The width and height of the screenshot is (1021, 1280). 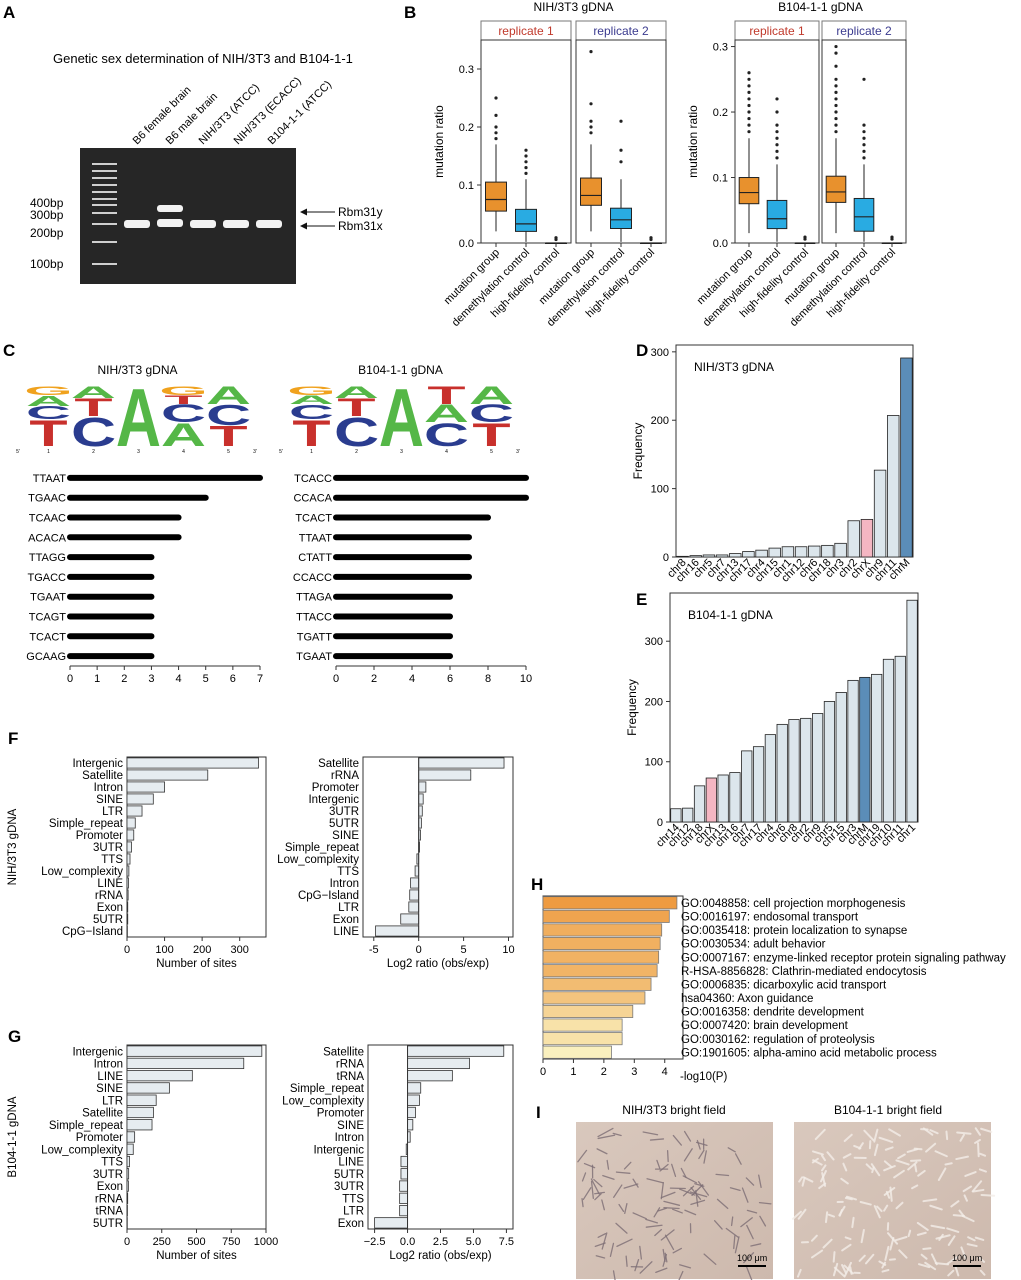 I want to click on category-label: LINE, so click(x=351, y=1163).